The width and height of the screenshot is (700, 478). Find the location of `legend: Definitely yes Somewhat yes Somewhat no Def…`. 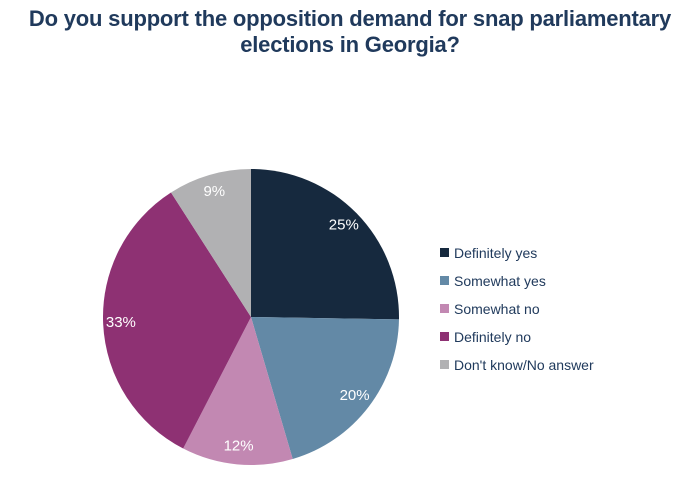

legend: Definitely yes Somewhat yes Somewhat no Def… is located at coordinates (517, 314).